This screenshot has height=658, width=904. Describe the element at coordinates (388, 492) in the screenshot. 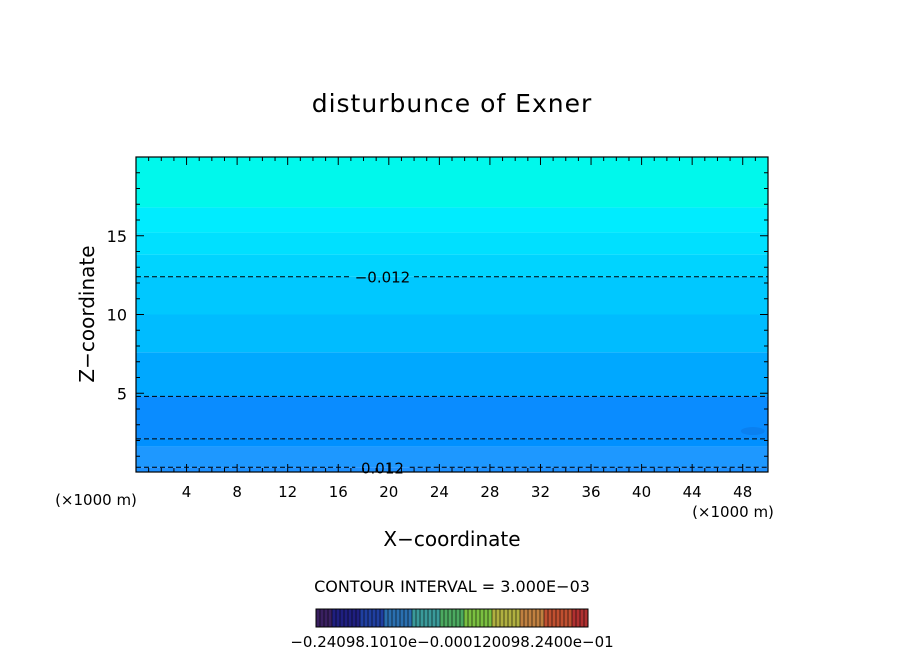

I see `x-tick-label-20: 20` at that location.